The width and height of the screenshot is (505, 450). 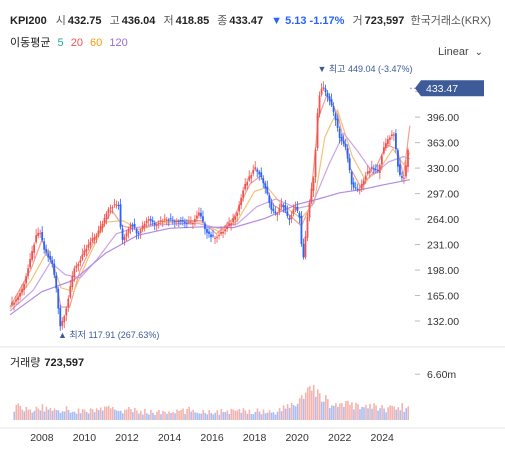 What do you see at coordinates (60, 43) in the screenshot?
I see `ma-5: 5` at bounding box center [60, 43].